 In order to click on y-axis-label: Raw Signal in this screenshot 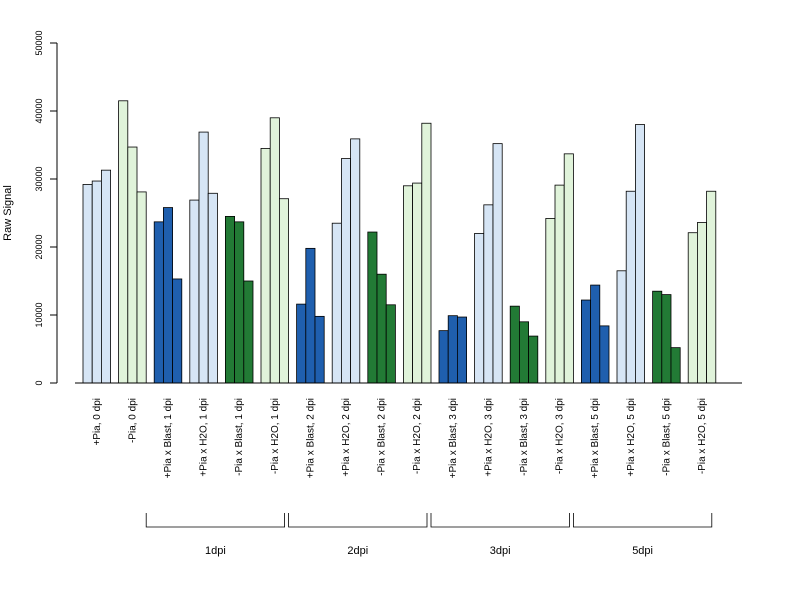, I will do `click(8, 213)`.